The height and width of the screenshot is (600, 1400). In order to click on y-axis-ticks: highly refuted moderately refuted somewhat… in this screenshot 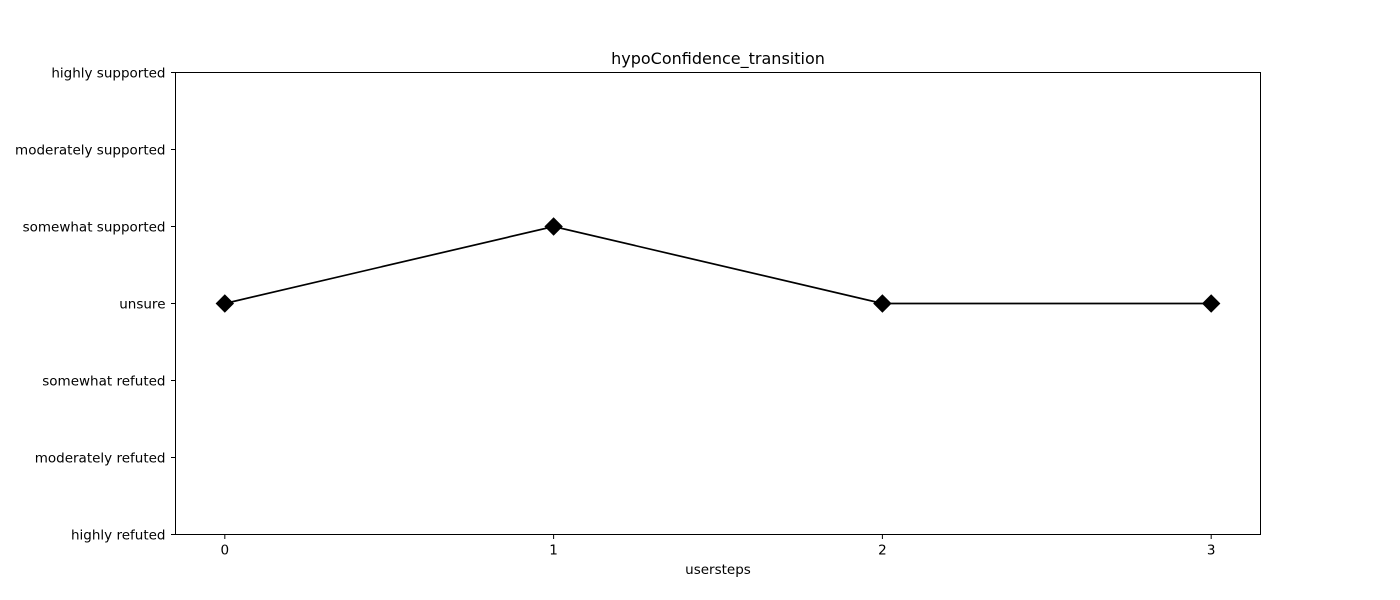, I will do `click(95, 305)`.